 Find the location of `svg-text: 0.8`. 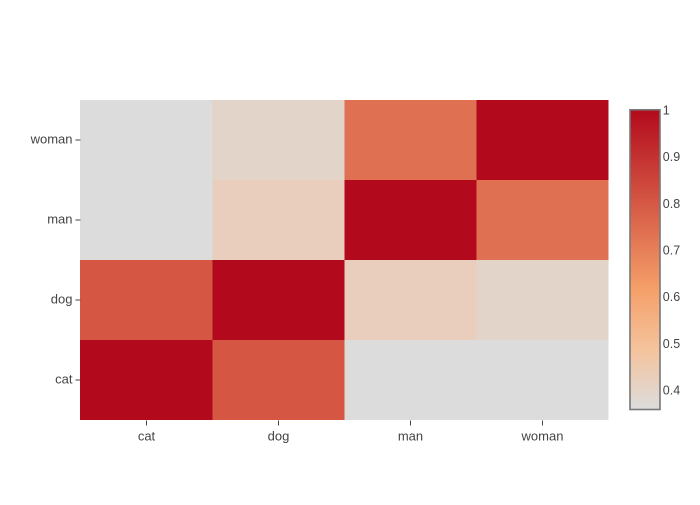

svg-text: 0.8 is located at coordinates (671, 204).